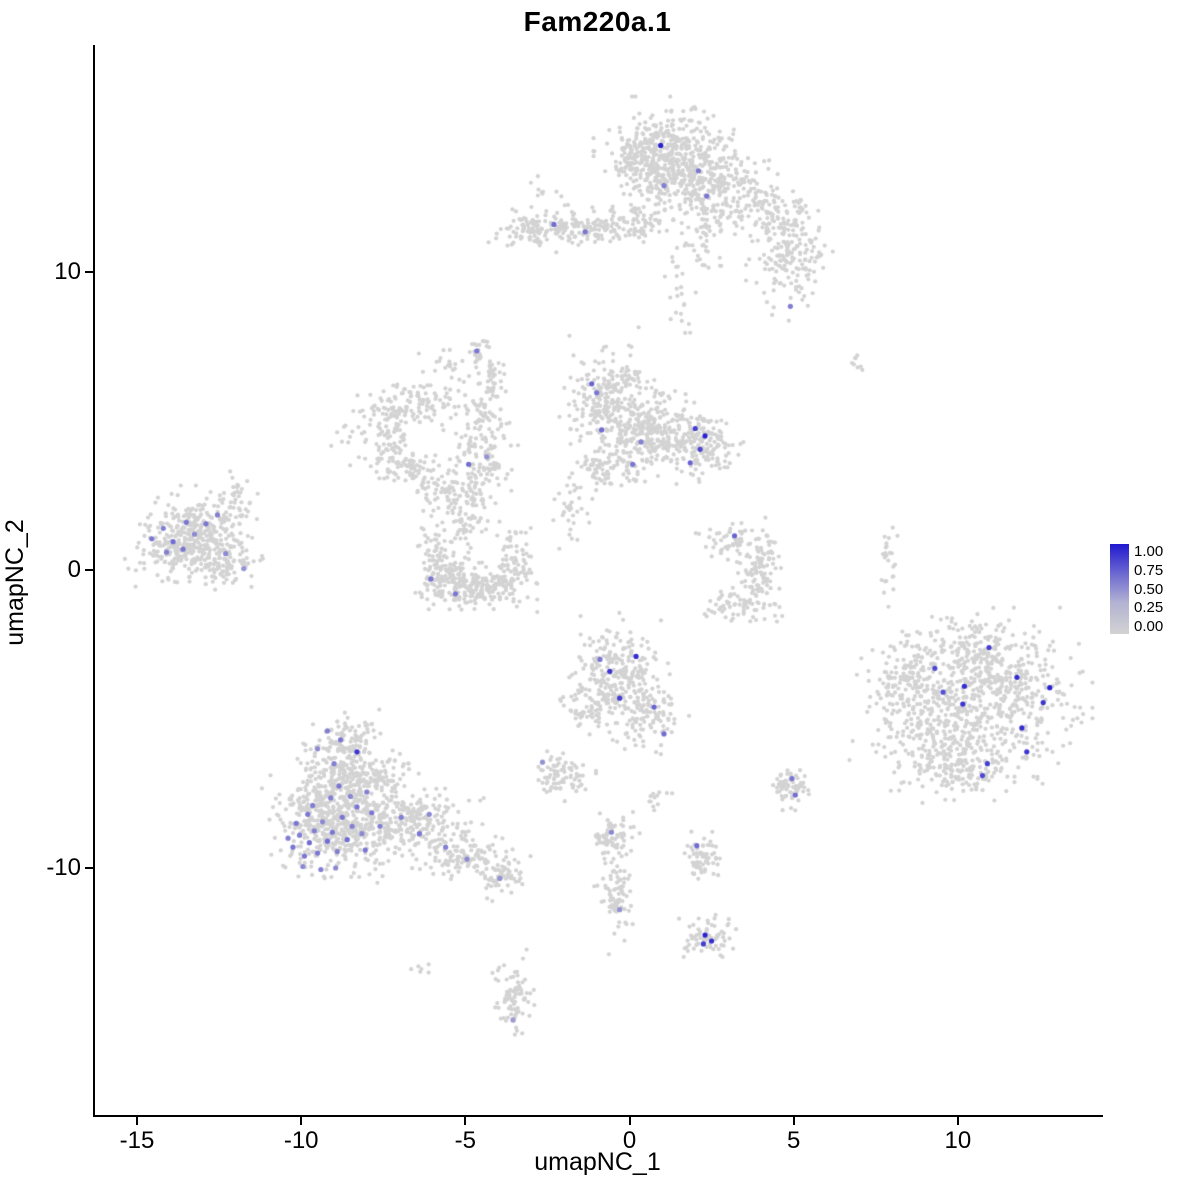 Image resolution: width=1200 pixels, height=1200 pixels. Describe the element at coordinates (629, 1140) in the screenshot. I see `x-tick-label: 0` at that location.